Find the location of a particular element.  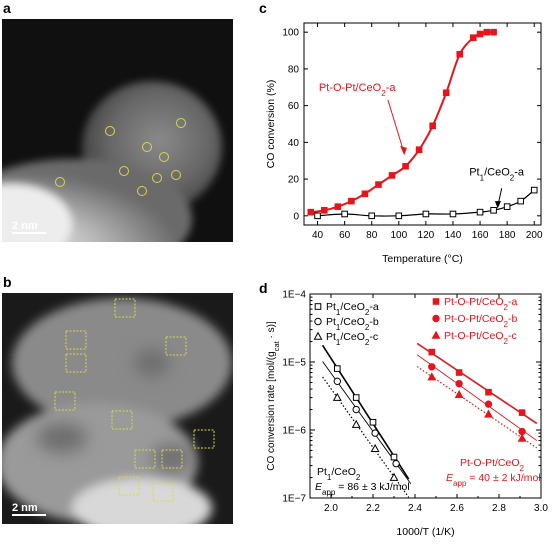

panel-letter-a: a is located at coordinates (7, 8).